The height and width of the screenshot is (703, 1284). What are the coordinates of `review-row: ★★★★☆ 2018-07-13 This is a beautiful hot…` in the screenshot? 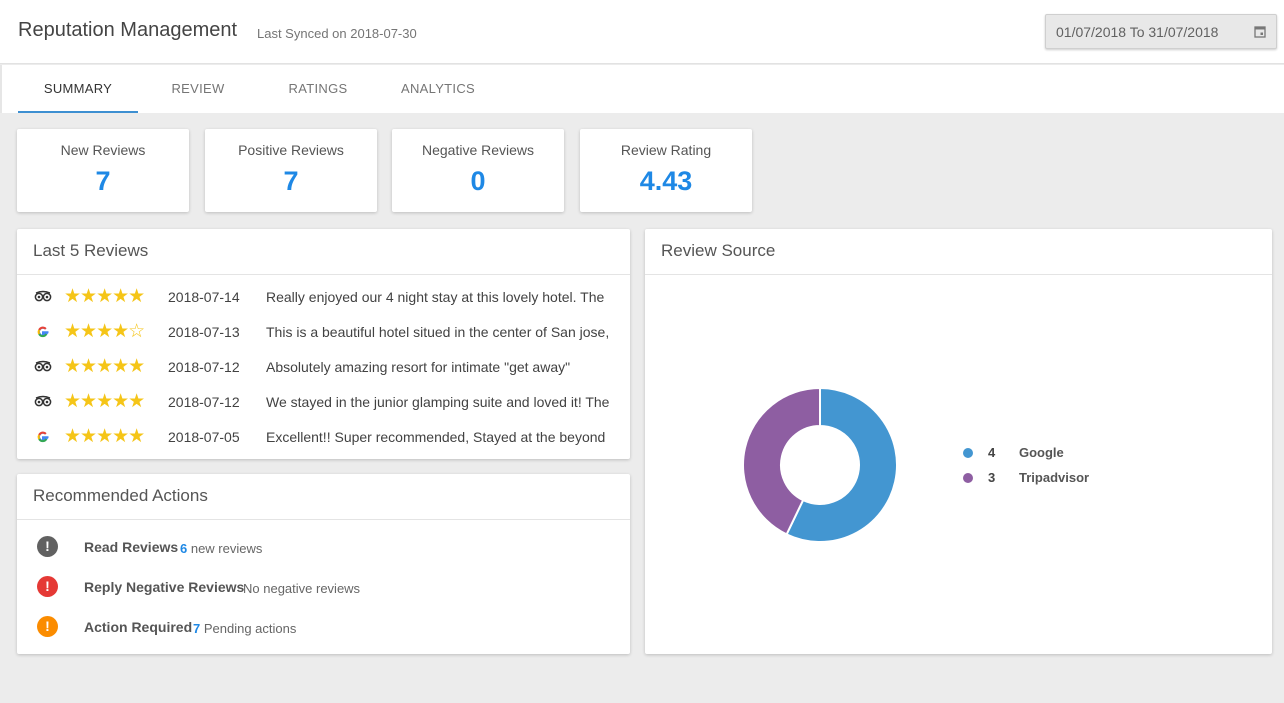 It's located at (323, 331).